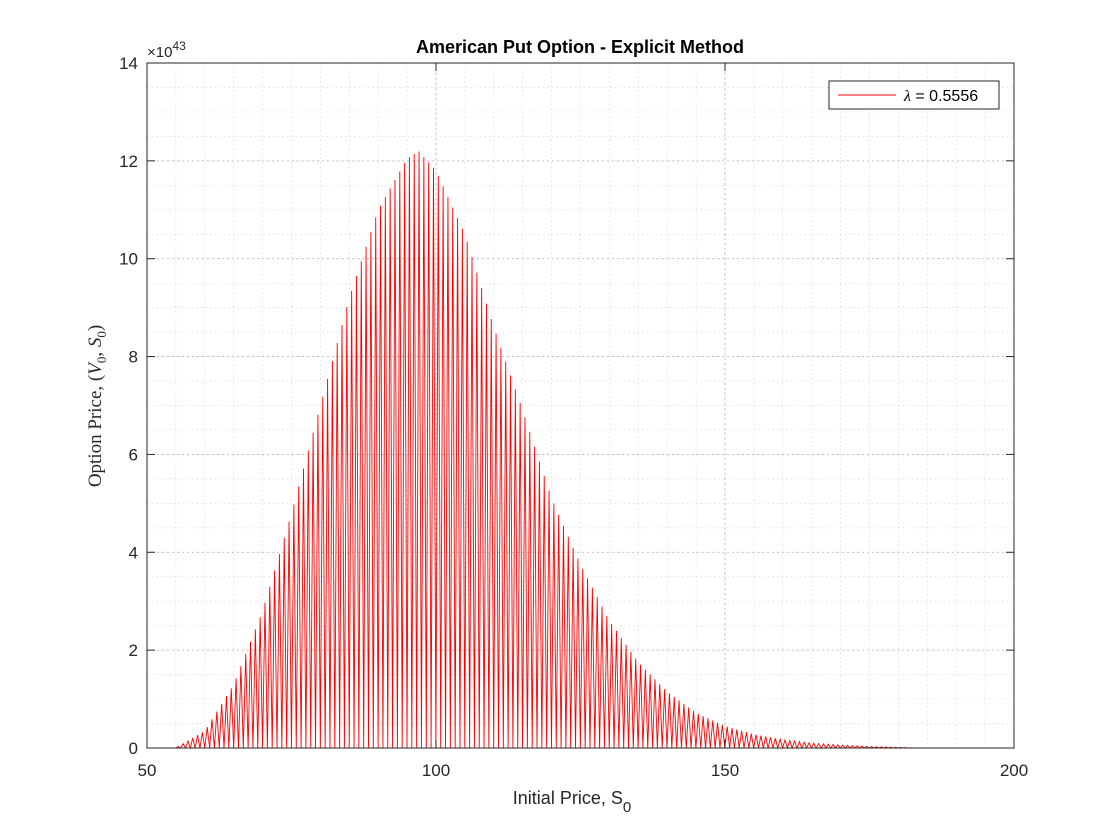 Image resolution: width=1120 pixels, height=840 pixels. Describe the element at coordinates (940, 96) in the screenshot. I see `legend-entry: λ = 0.5556` at that location.